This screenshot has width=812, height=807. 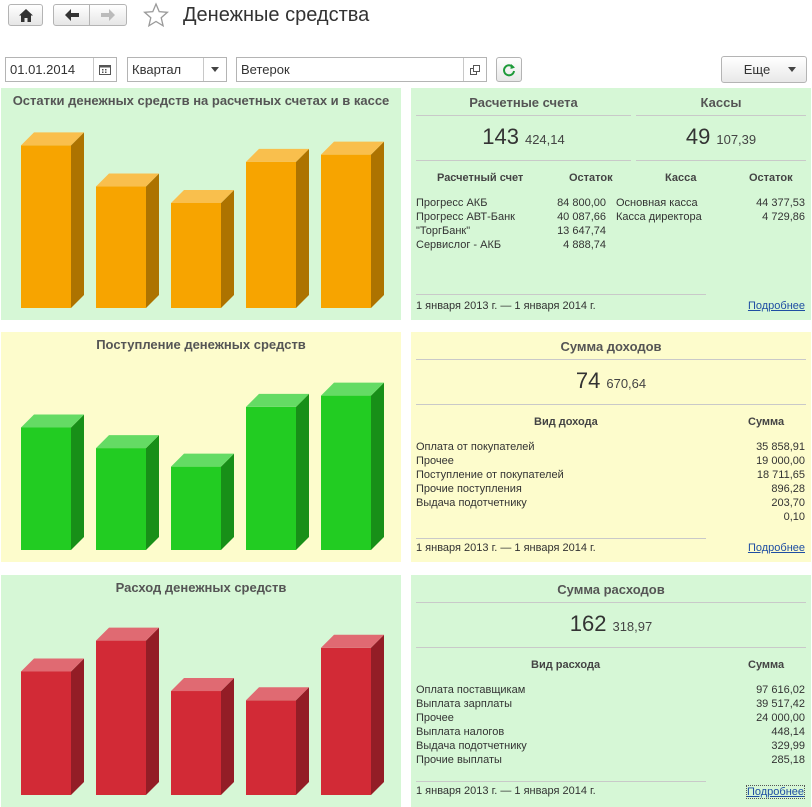 I want to click on accounts-total-integer: 143, so click(x=500, y=136).